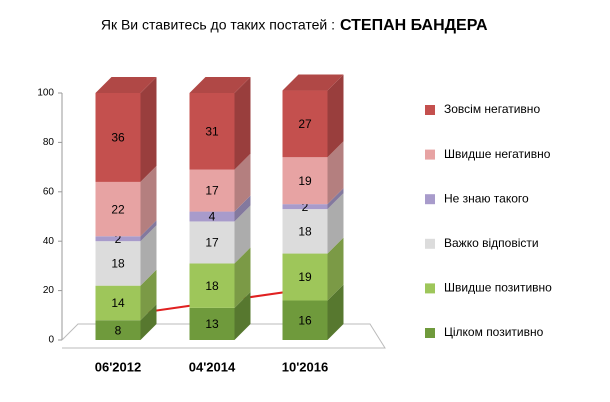  I want to click on y-tick-label: 60, so click(49, 191).